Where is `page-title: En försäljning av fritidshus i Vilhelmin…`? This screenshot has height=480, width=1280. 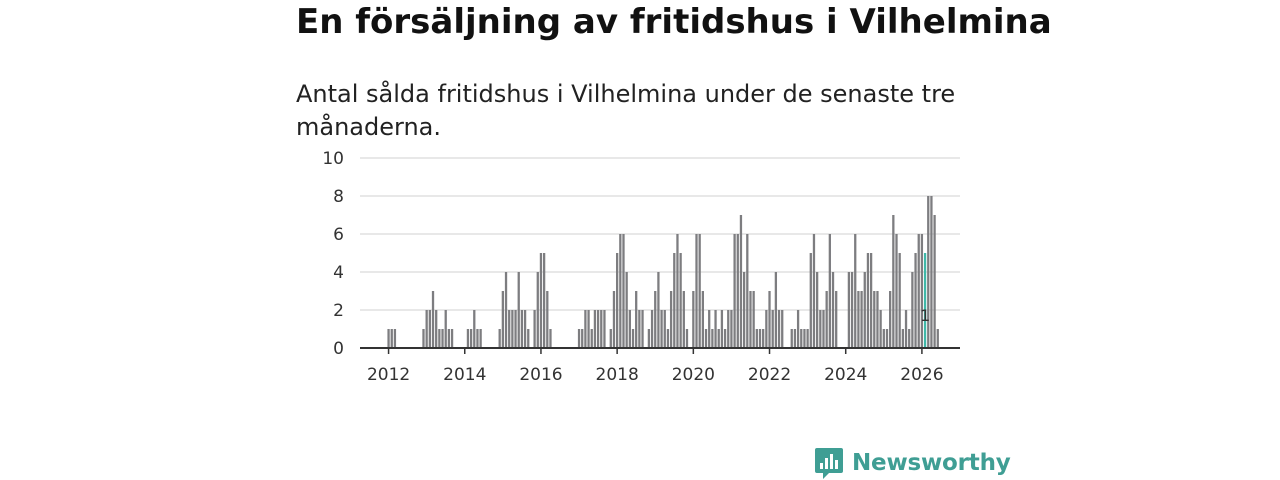
page-title: En försäljning av fritidshus i Vilhelmin… is located at coordinates (674, 22).